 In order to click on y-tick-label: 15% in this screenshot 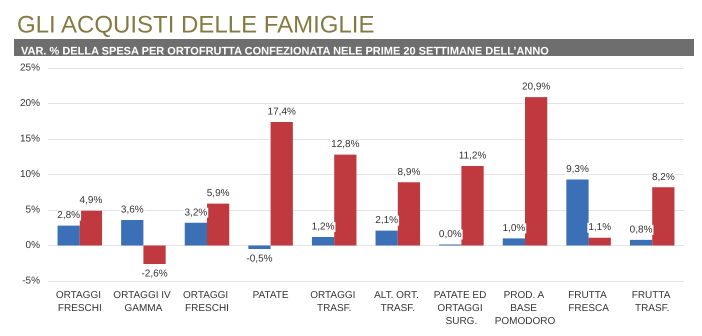, I will do `click(30, 139)`.